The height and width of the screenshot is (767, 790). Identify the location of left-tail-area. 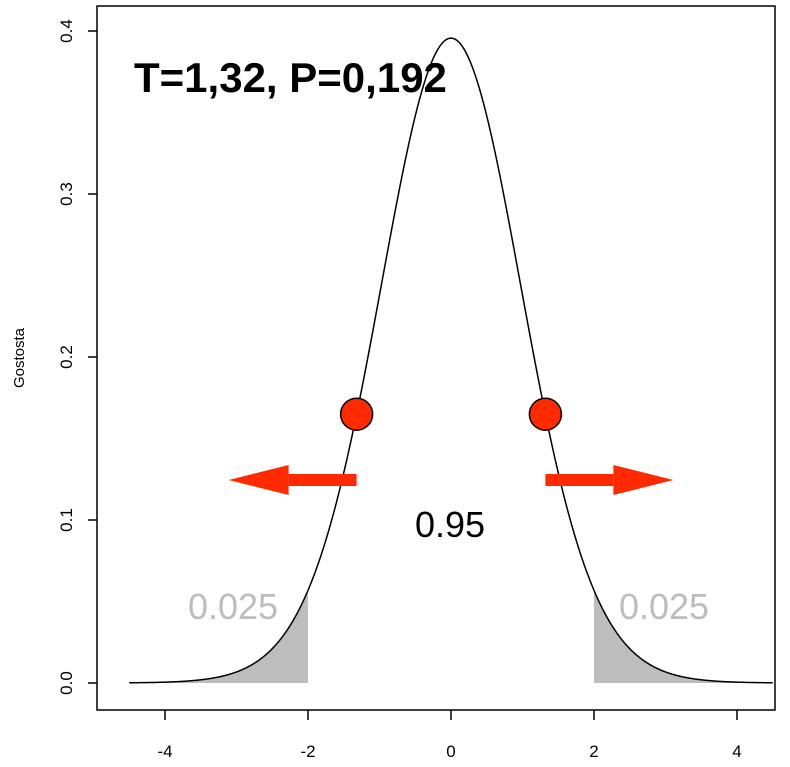
(218, 636).